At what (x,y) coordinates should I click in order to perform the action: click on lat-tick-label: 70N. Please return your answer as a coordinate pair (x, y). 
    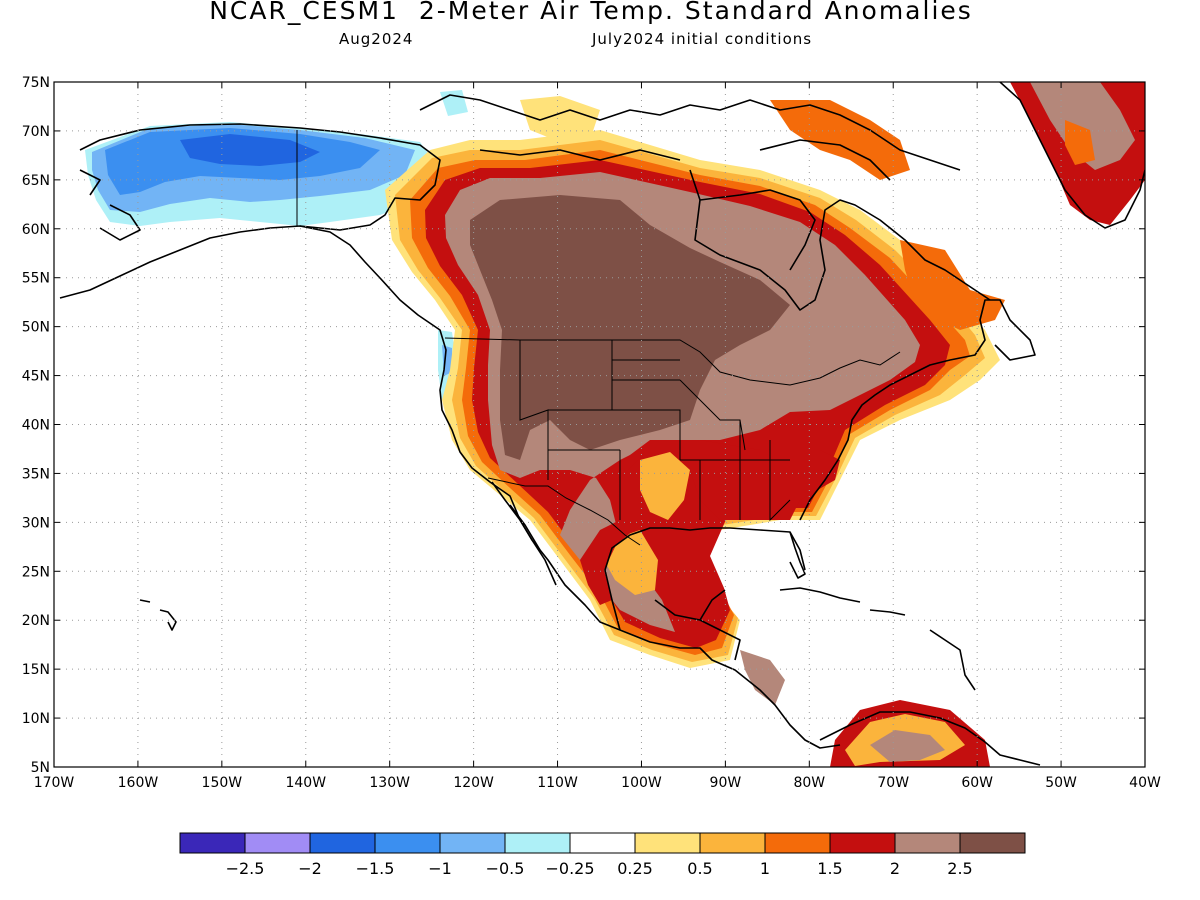
    Looking at the image, I should click on (36, 132).